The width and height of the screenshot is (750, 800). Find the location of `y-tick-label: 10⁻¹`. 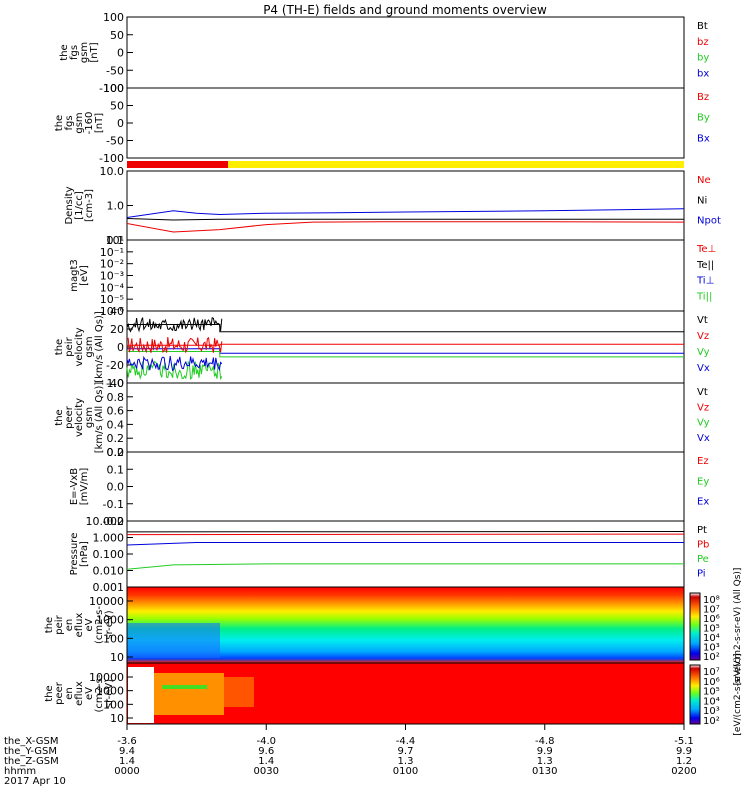

y-tick-label: 10⁻¹ is located at coordinates (112, 252).